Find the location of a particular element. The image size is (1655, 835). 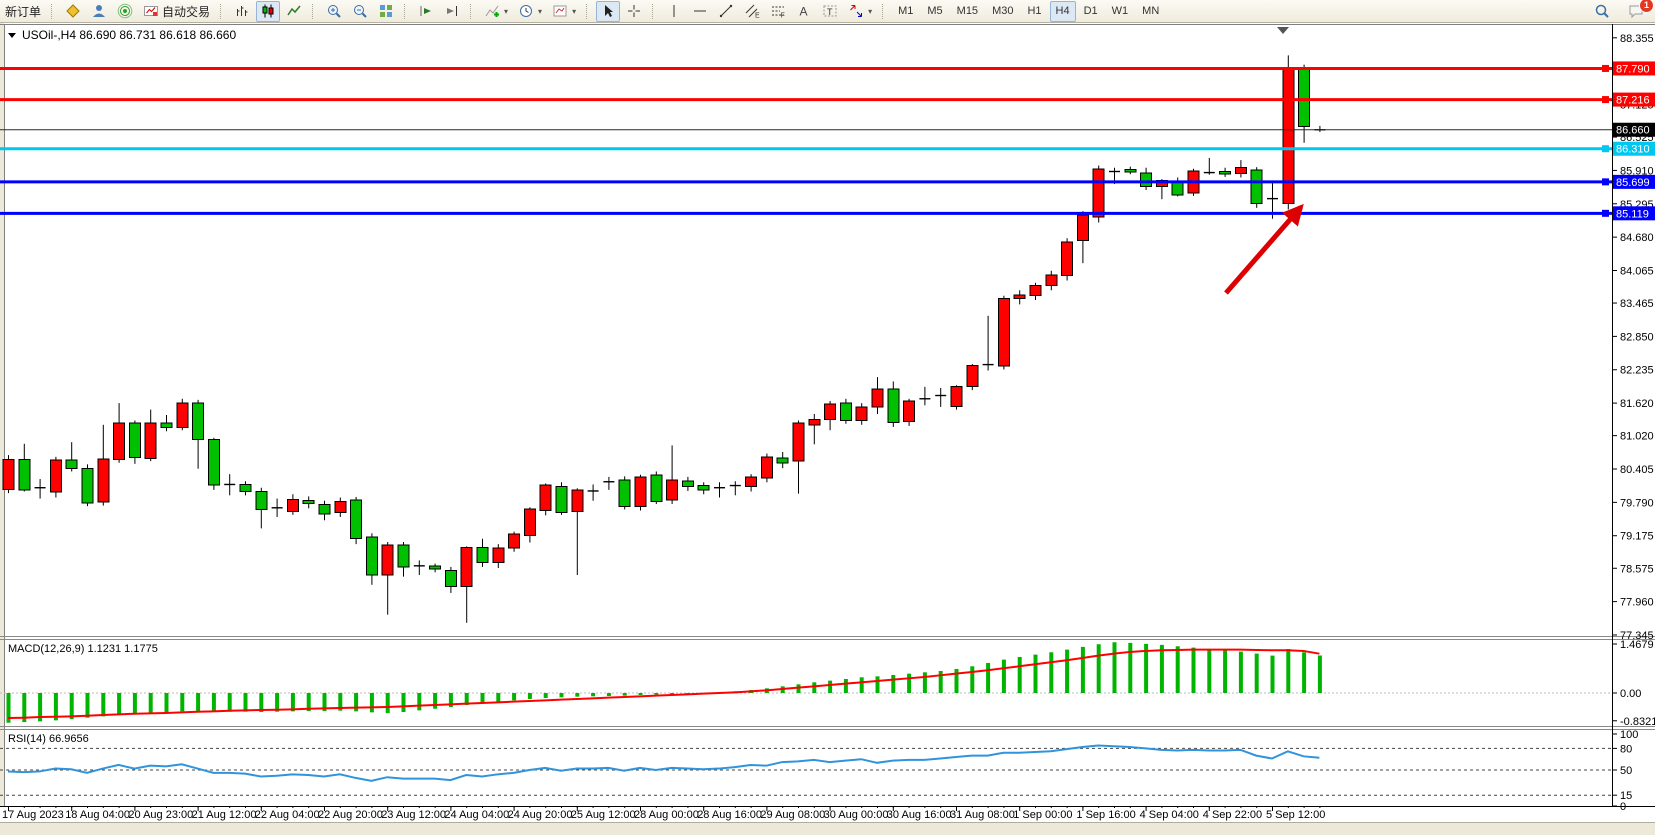

tf-m1: M1 is located at coordinates (905, 11).